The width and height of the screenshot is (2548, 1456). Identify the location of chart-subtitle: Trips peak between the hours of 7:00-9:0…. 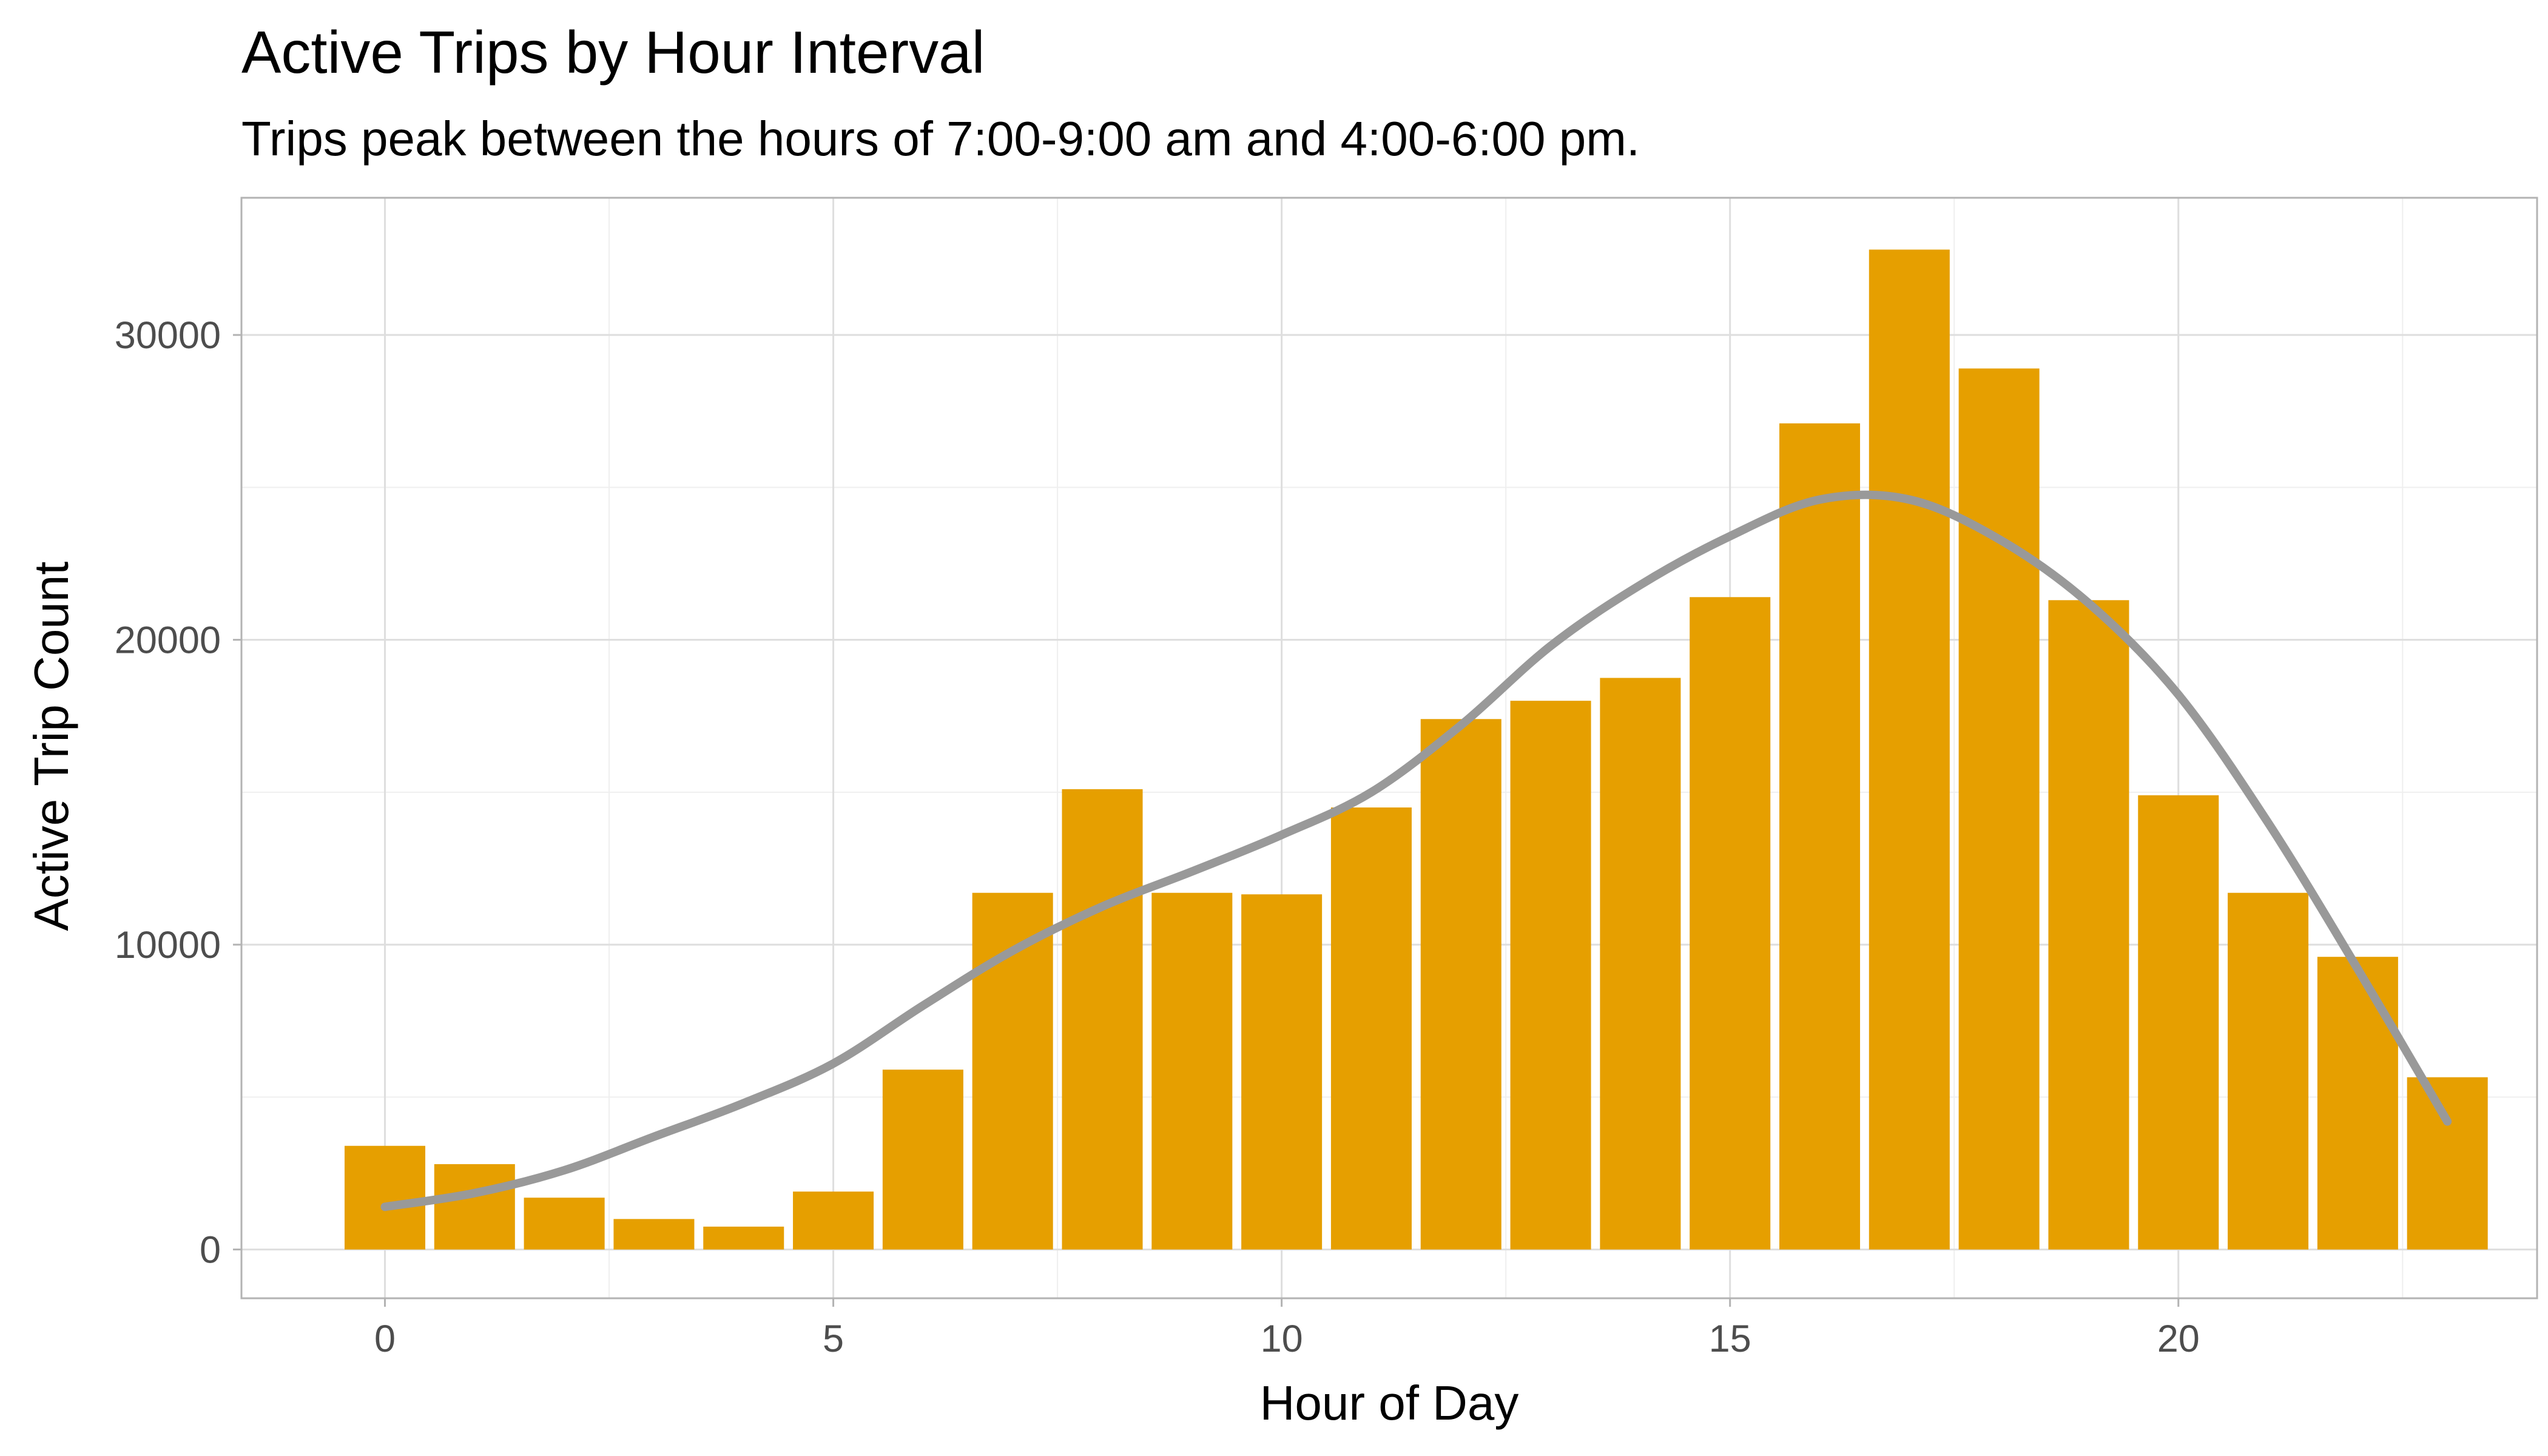
(940, 139).